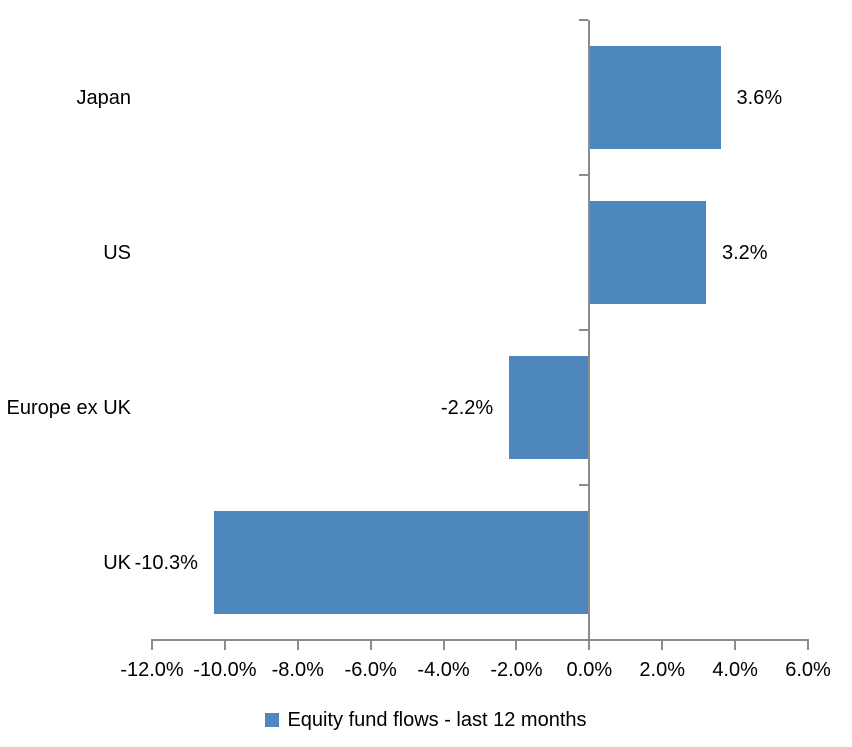 This screenshot has width=852, height=747. I want to click on x-tick-label-2: -8.0%, so click(297, 670).